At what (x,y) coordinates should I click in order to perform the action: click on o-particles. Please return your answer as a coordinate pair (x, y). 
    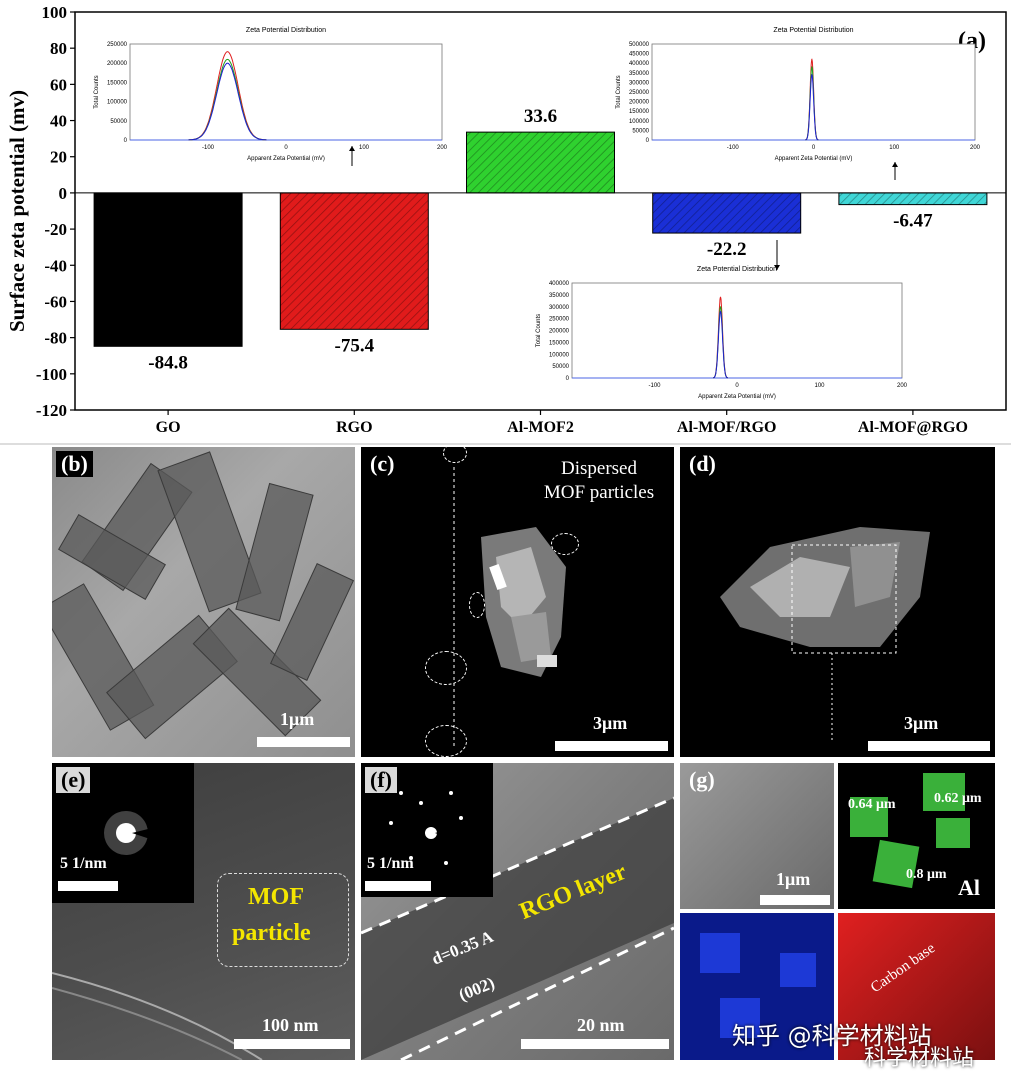
    Looking at the image, I should click on (758, 985).